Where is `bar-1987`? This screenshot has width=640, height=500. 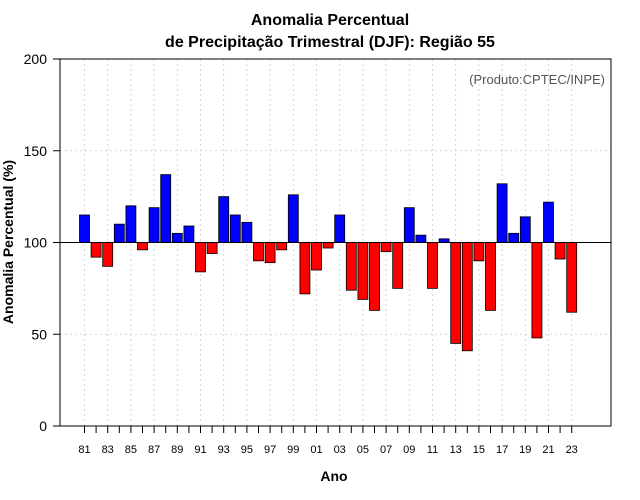
bar-1987 is located at coordinates (154, 225).